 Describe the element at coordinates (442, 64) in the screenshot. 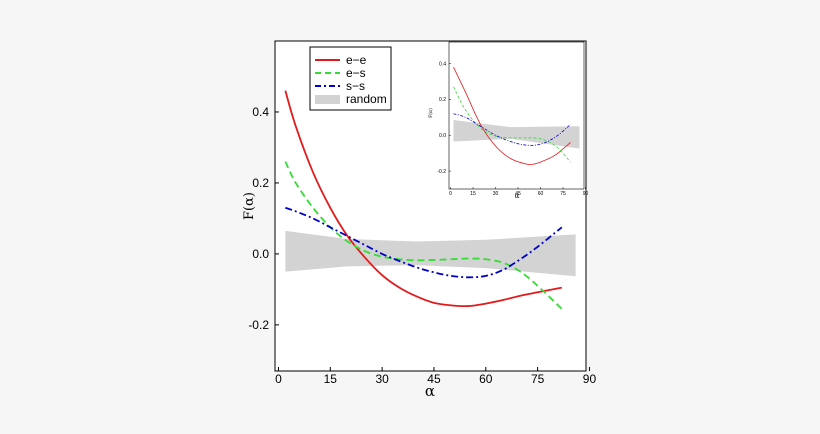

I see `inset-y-tick-label: 0.4` at that location.